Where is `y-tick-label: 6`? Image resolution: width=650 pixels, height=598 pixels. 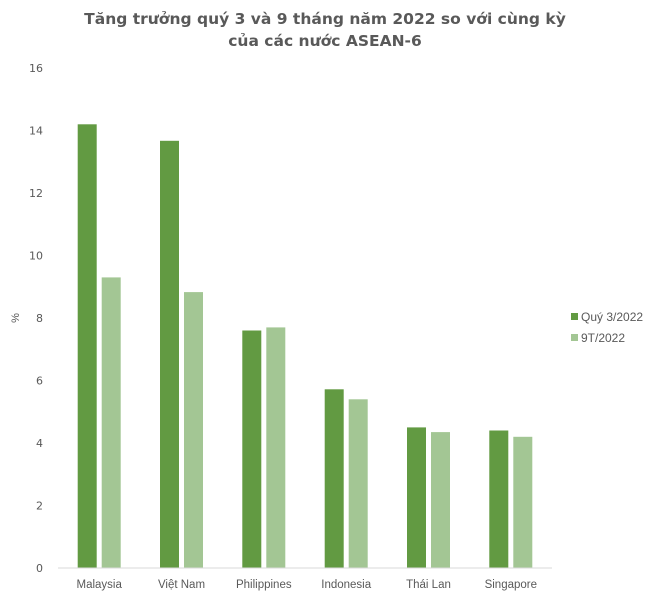 y-tick-label: 6 is located at coordinates (39, 381).